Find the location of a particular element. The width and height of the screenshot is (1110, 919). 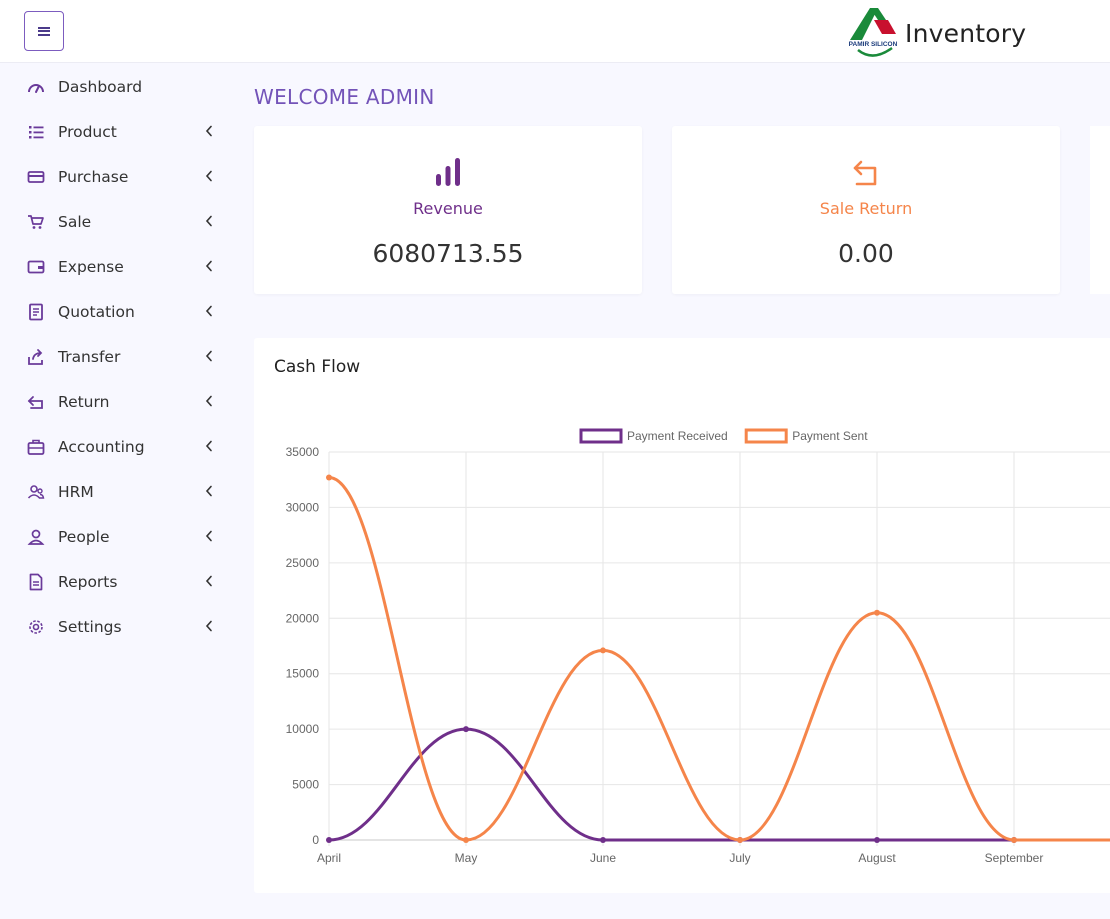

sidebar-item-label: Transfer is located at coordinates (89, 356).